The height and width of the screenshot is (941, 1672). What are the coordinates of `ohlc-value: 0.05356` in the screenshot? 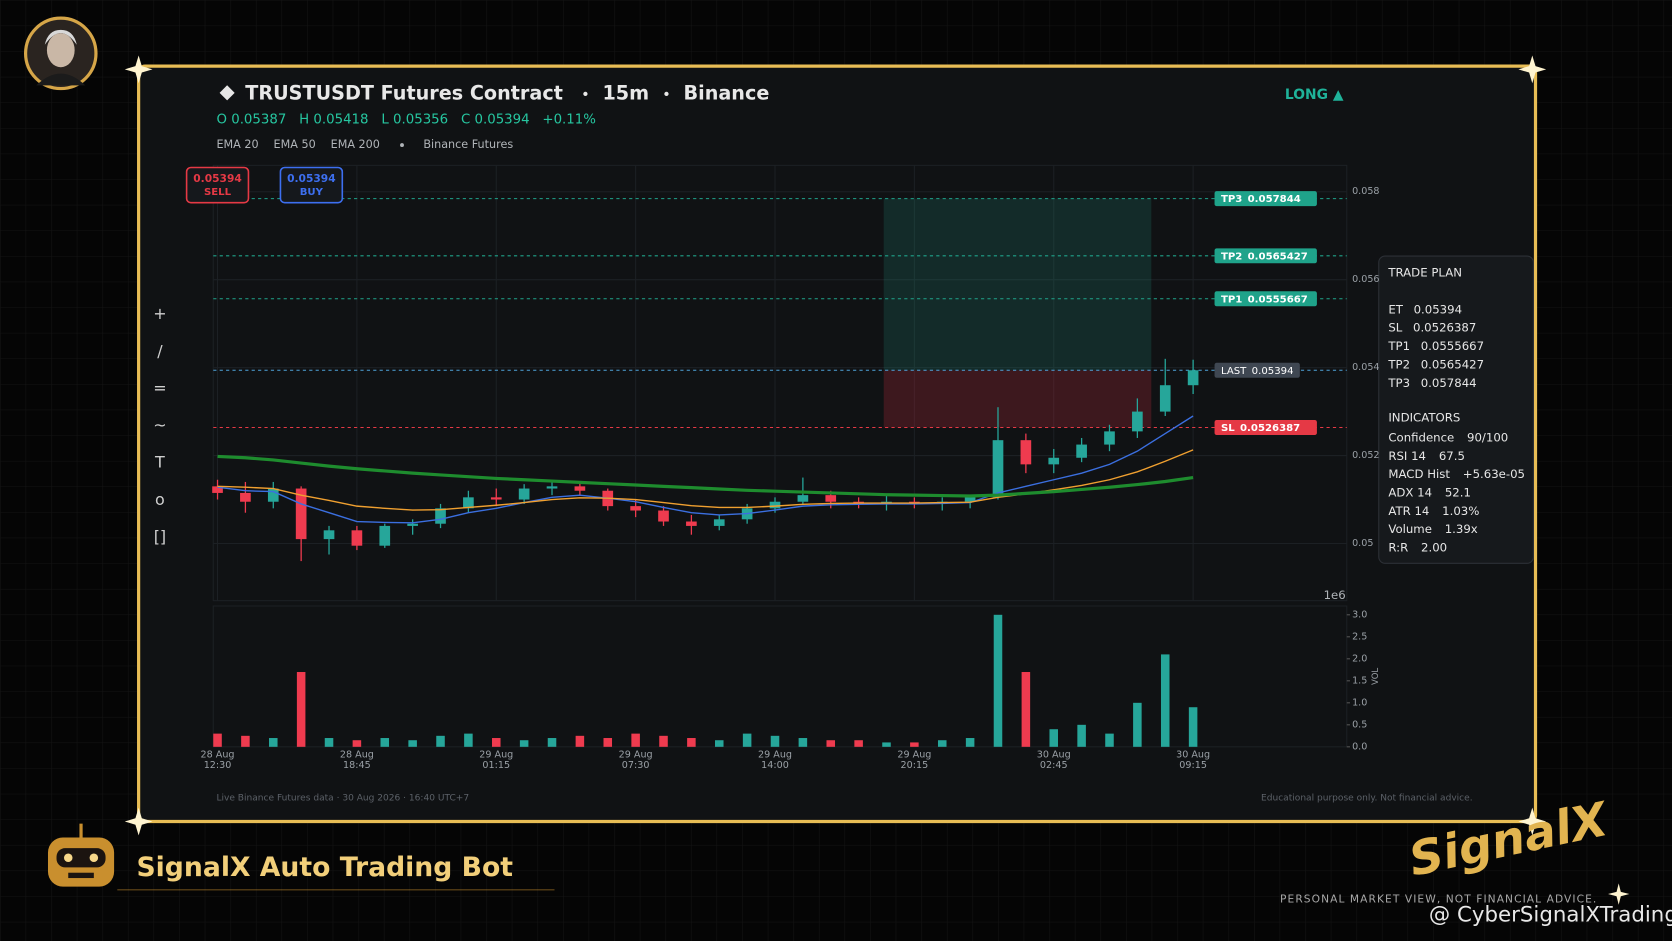 It's located at (420, 119).